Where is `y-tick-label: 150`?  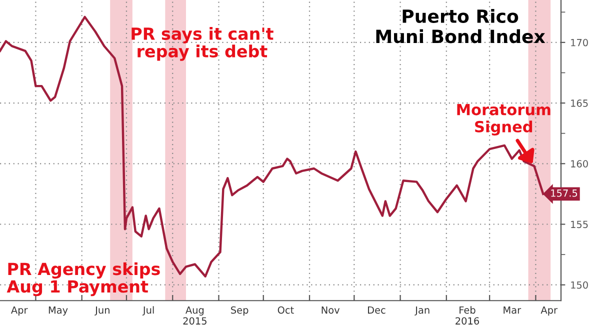 y-tick-label: 150 is located at coordinates (579, 285).